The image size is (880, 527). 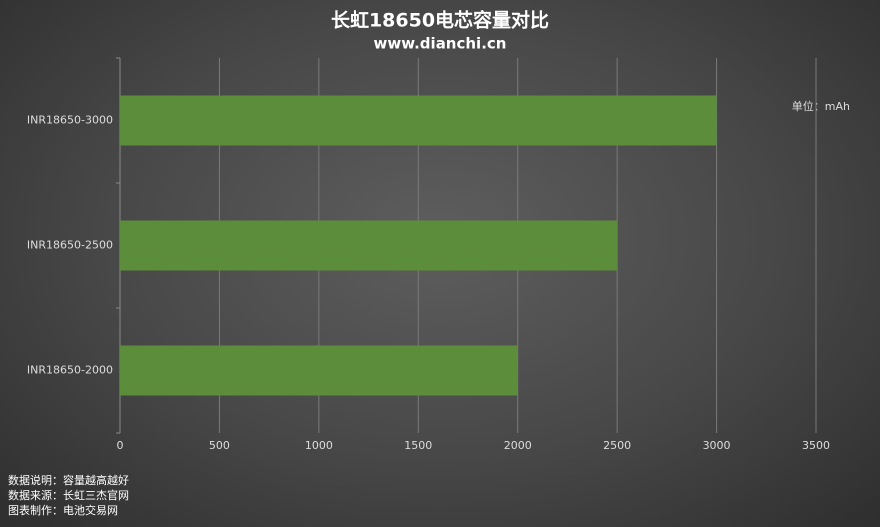 What do you see at coordinates (617, 445) in the screenshot?
I see `x-tick-label: 2500` at bounding box center [617, 445].